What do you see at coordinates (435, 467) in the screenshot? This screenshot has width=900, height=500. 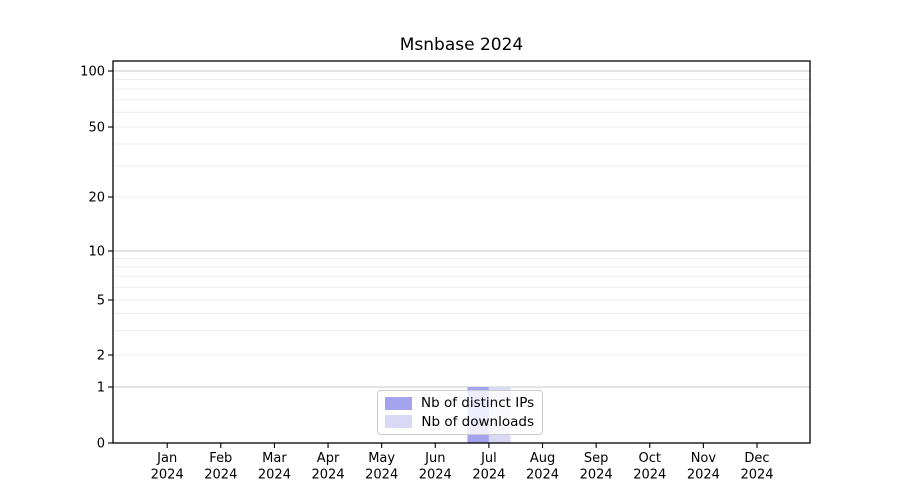 I see `x-tick-label-jun: Jun 2024` at bounding box center [435, 467].